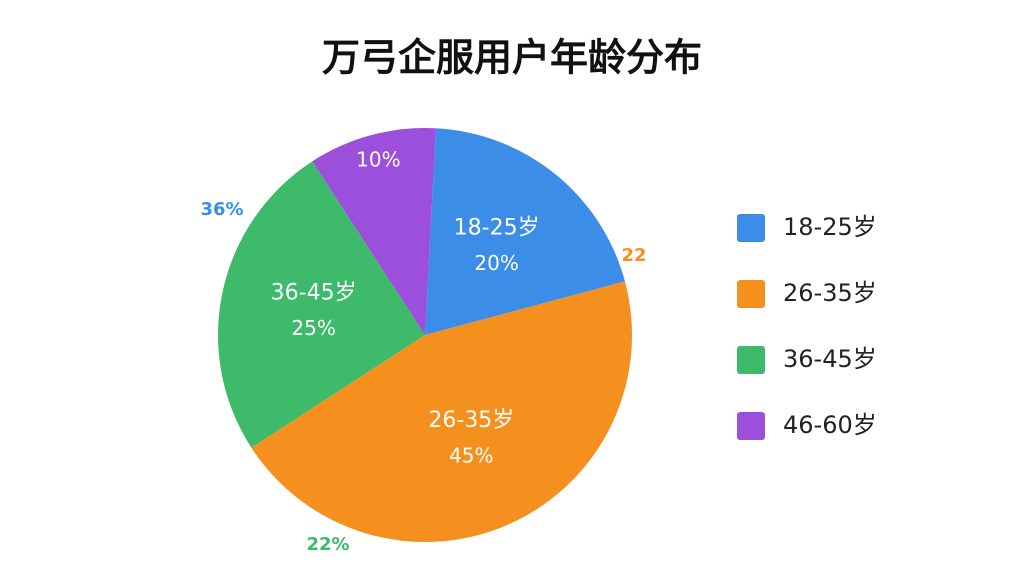 The image size is (1024, 576). Describe the element at coordinates (327, 544) in the screenshot. I see `annotation: 22%` at that location.